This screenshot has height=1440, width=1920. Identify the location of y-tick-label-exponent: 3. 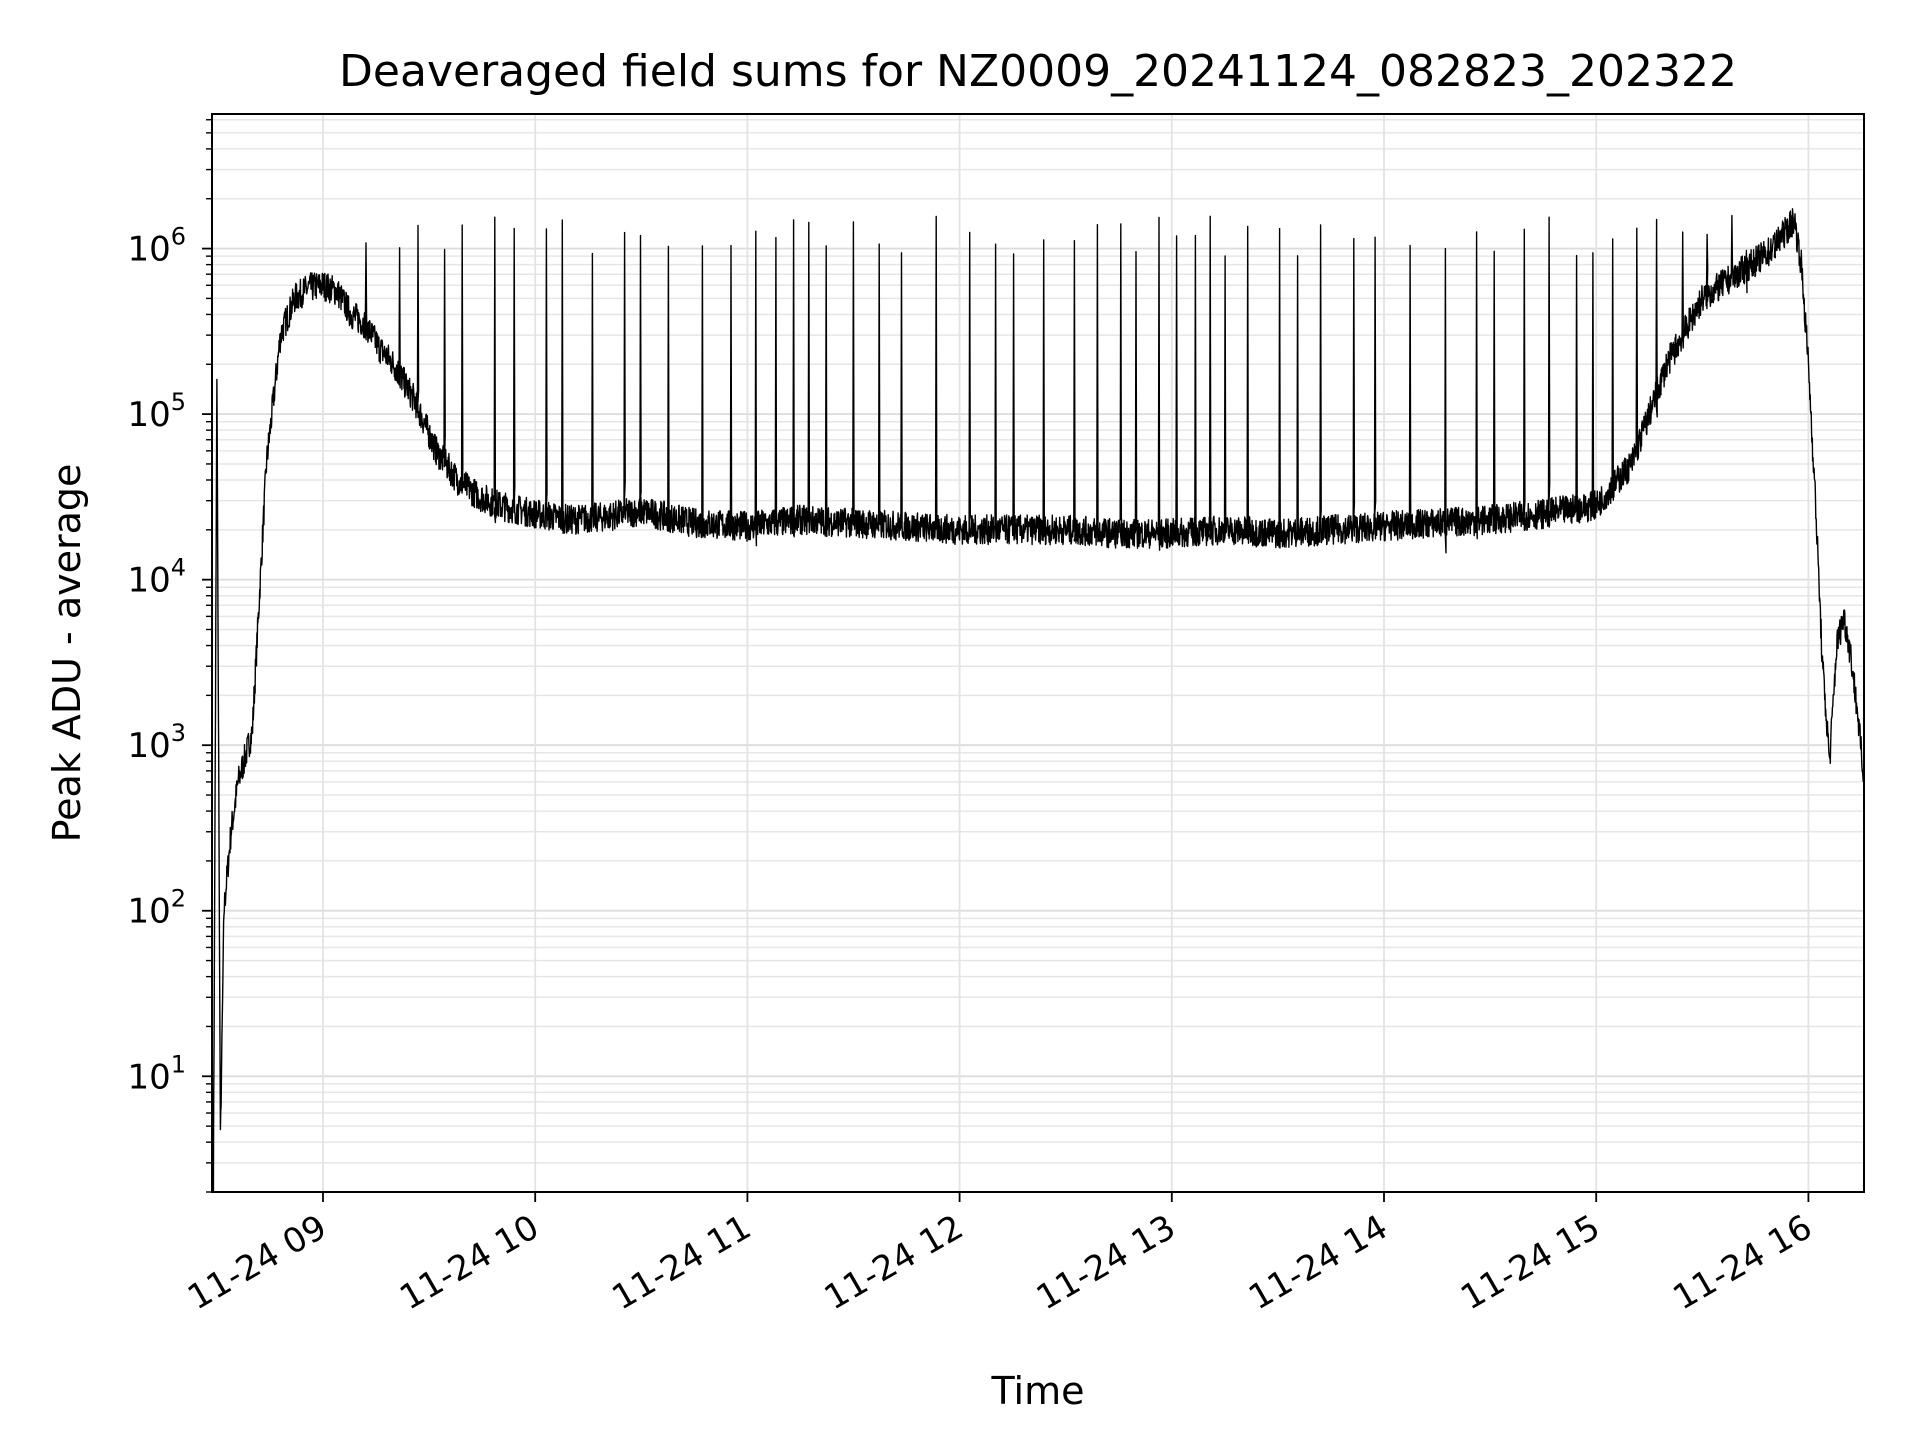
(178, 733).